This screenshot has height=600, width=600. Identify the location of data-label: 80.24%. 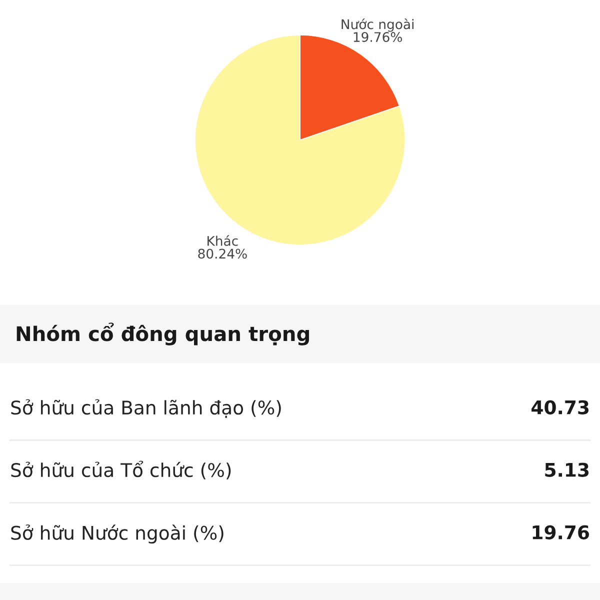
(222, 253).